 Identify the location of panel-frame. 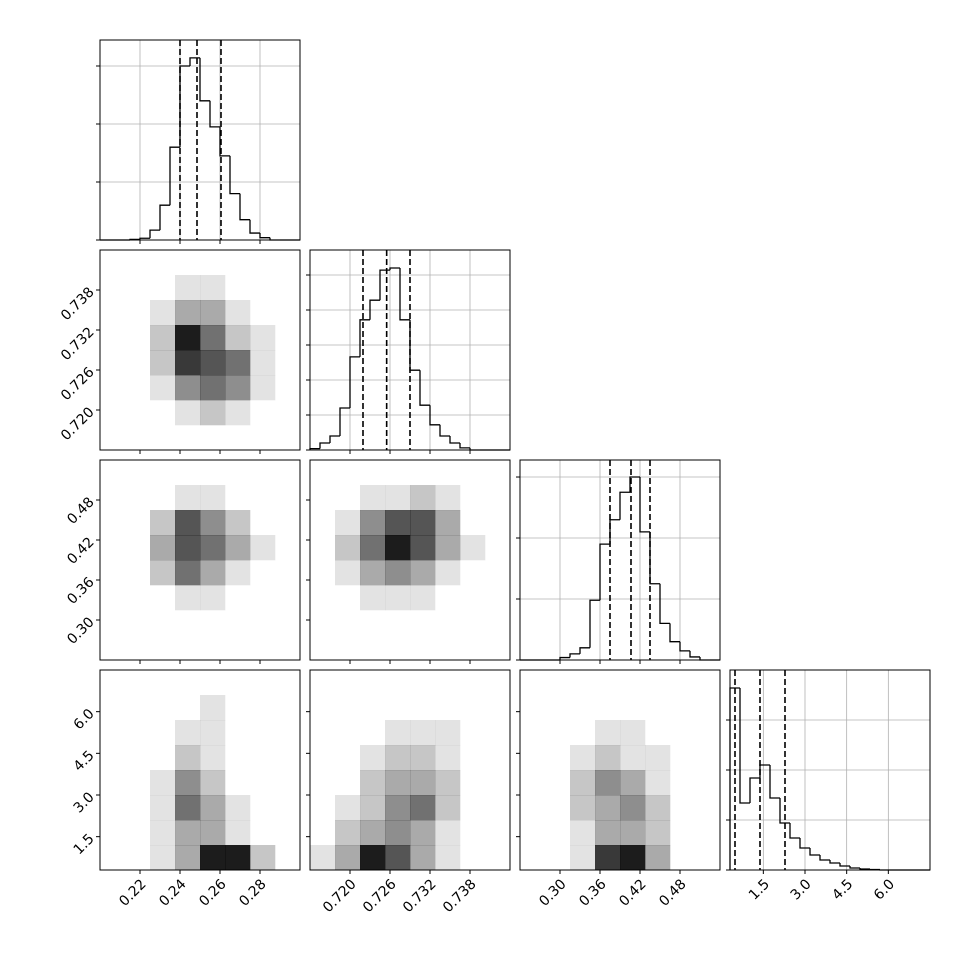
(410, 770).